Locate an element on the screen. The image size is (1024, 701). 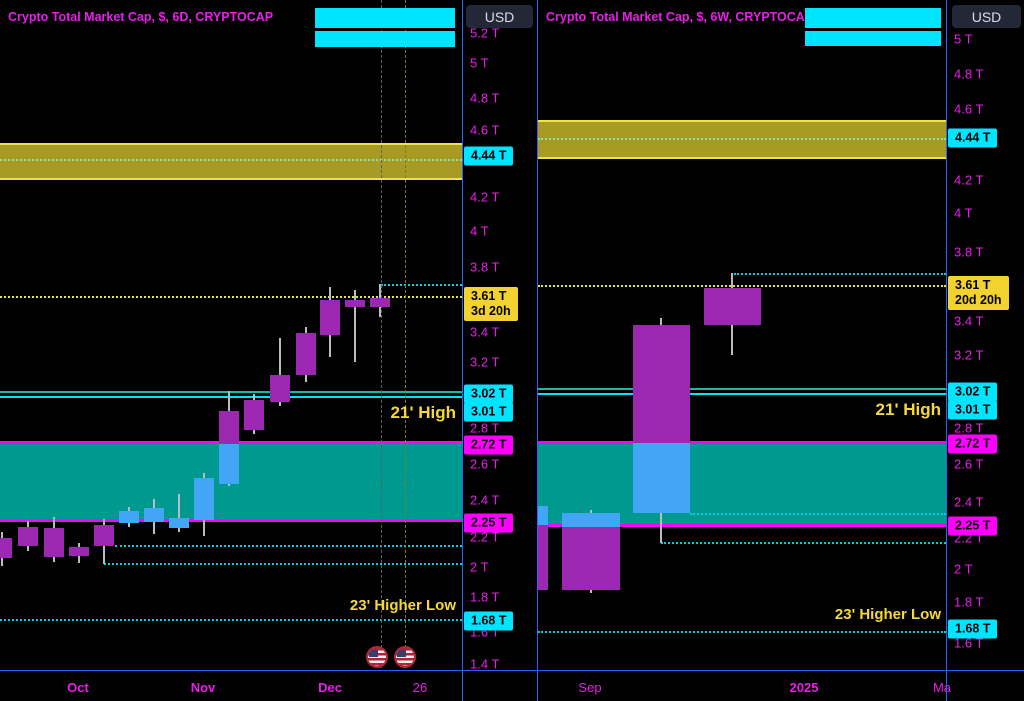
time-axis-label: Nov is located at coordinates (203, 687).